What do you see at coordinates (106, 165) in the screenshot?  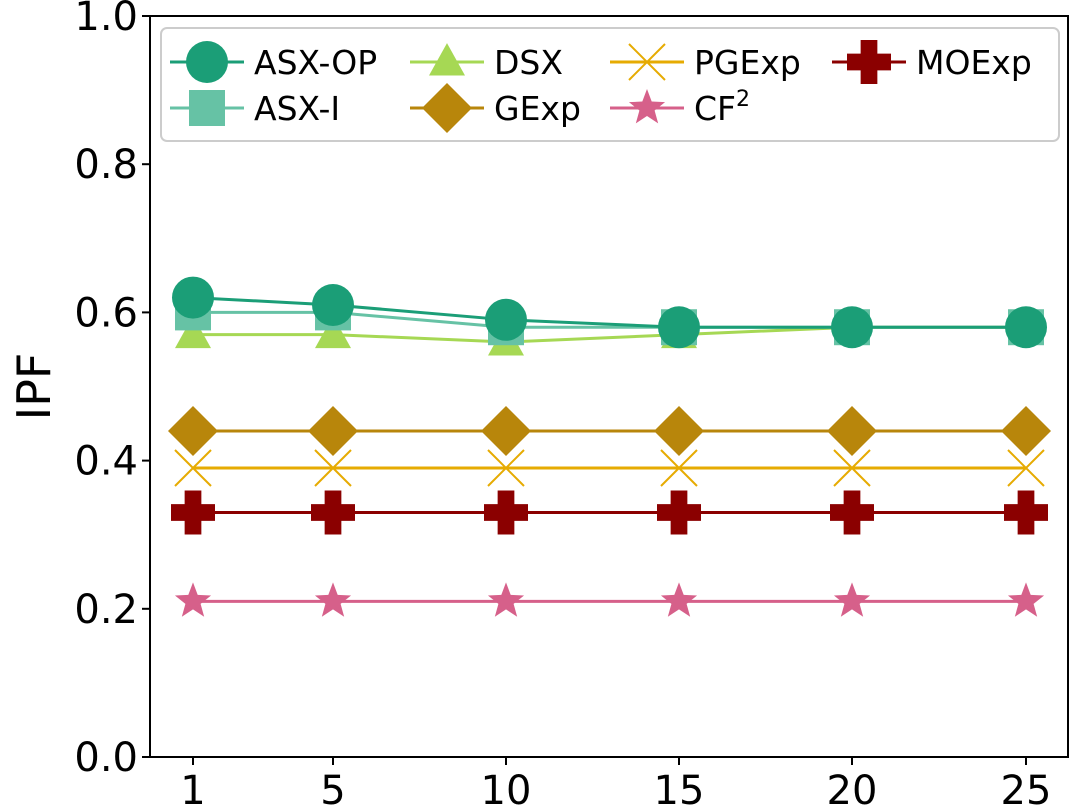 I see `y-tick-label: 0.8` at bounding box center [106, 165].